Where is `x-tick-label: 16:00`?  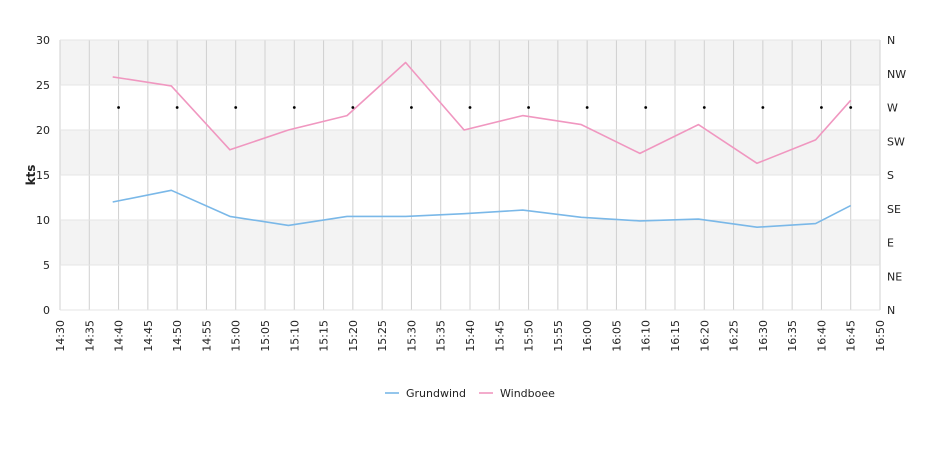
x-tick-label: 16:00 is located at coordinates (587, 336).